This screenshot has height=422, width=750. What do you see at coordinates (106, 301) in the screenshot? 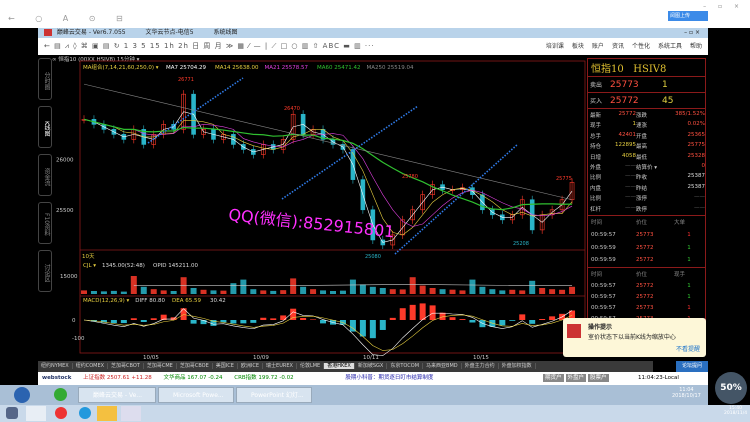
I see `macd-legend: MACD(12,26,9) ▾` at bounding box center [106, 301].